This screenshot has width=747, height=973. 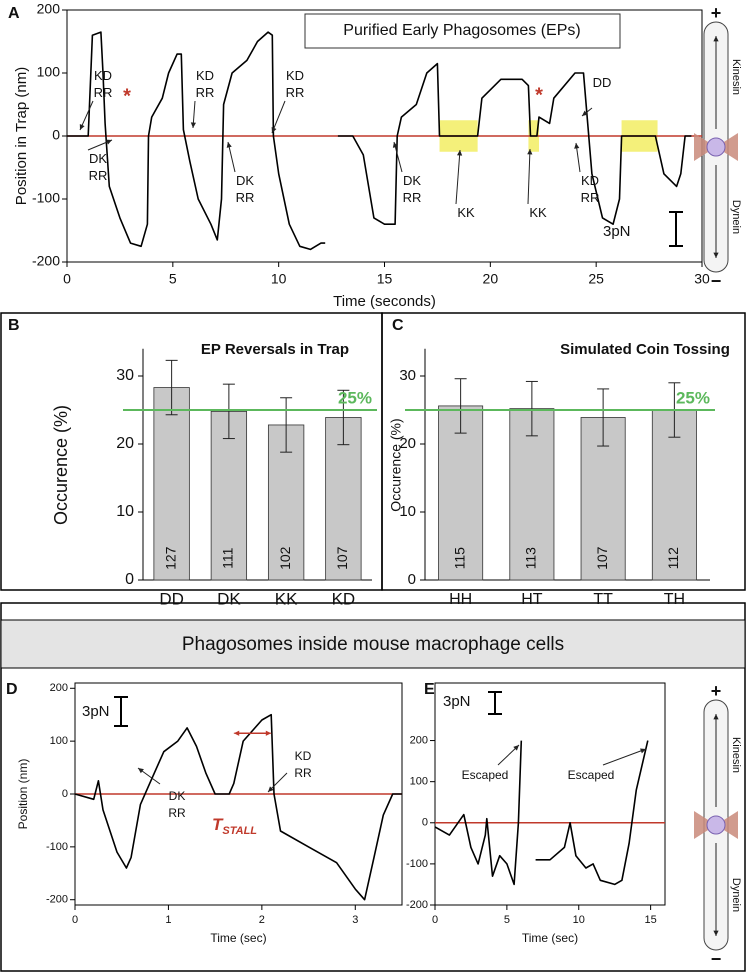 I want to click on x-tick-label: DD, so click(x=171, y=598).